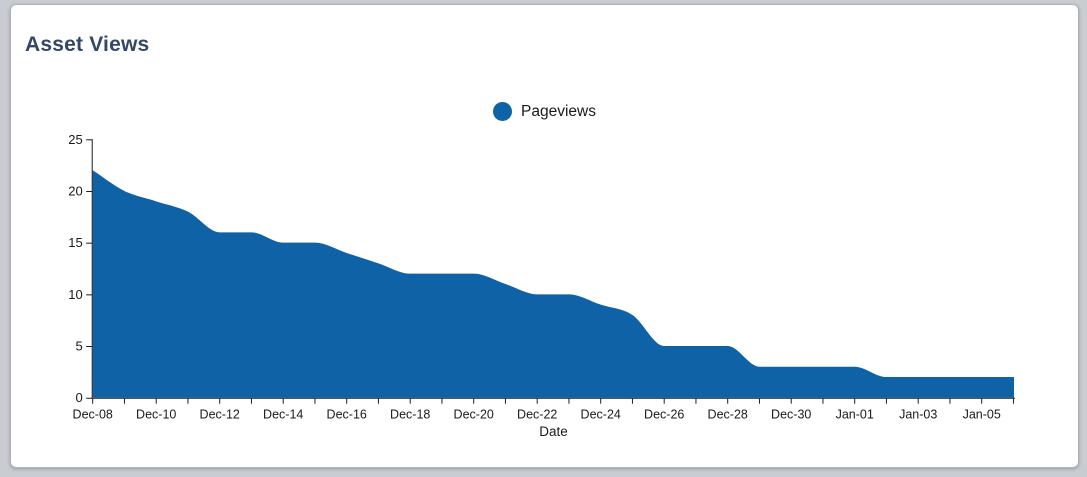  What do you see at coordinates (410, 415) in the screenshot?
I see `x-tick-label: Dec-18` at bounding box center [410, 415].